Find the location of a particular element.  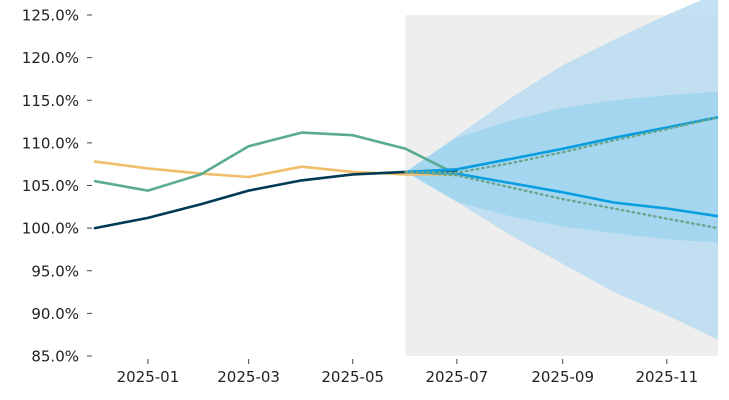

forecast-dotted-lower-line is located at coordinates (562, 200).